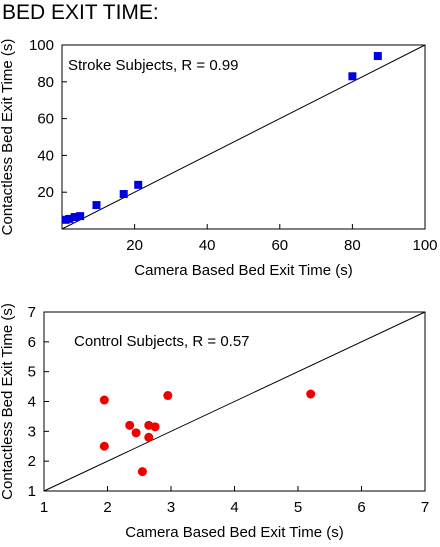  What do you see at coordinates (45, 82) in the screenshot?
I see `stroke-y-tick-label: 80` at bounding box center [45, 82].